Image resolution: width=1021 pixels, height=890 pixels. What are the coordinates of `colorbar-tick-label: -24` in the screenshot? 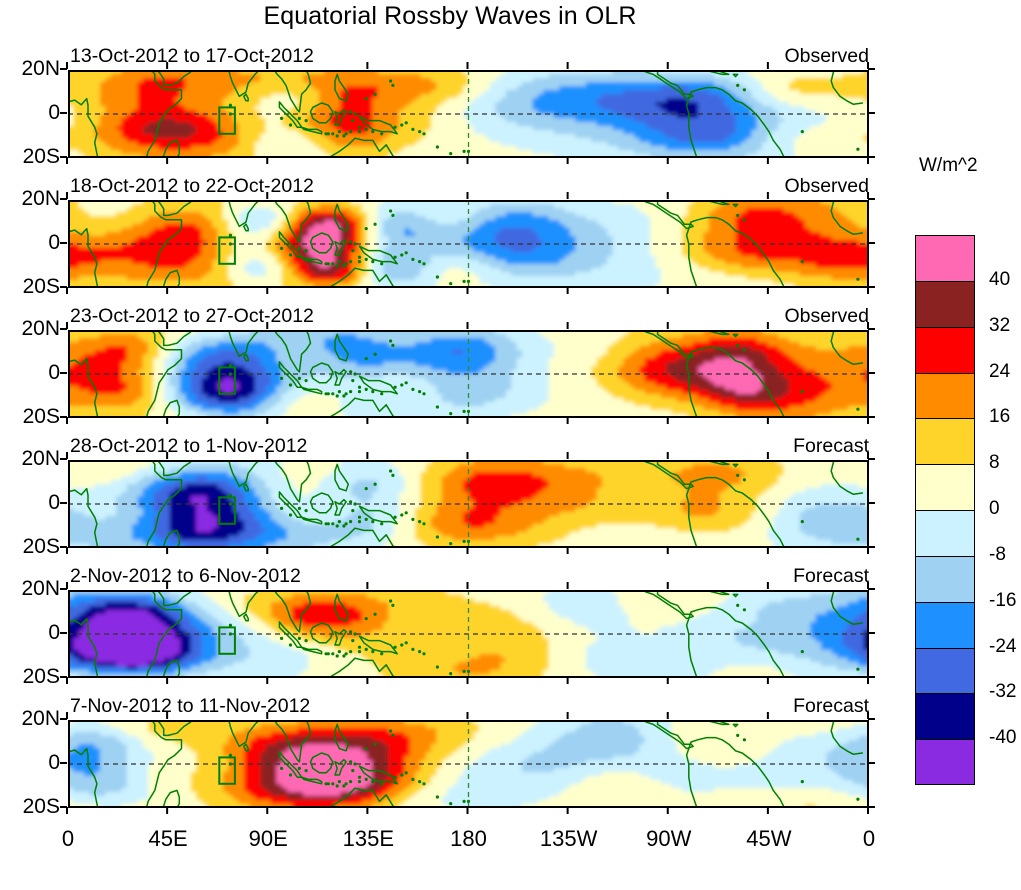 It's located at (1002, 647).